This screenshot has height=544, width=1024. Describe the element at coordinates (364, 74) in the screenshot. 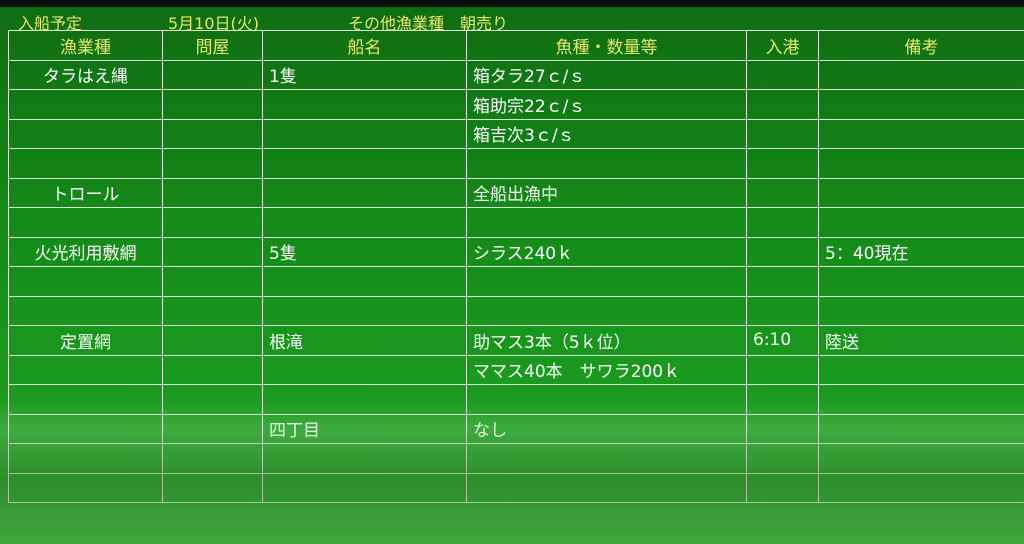

I see `table-cell: 1隻` at that location.